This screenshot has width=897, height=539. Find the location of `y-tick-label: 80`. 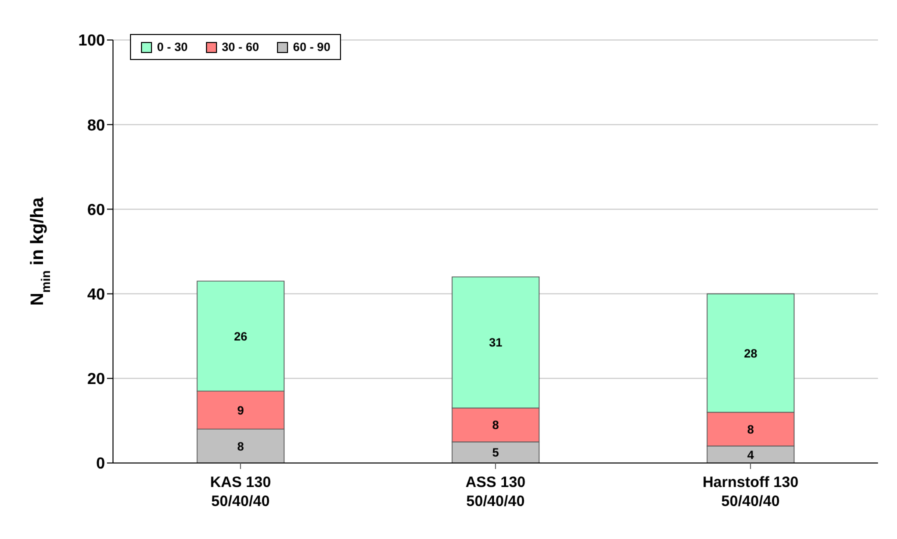

y-tick-label: 80 is located at coordinates (96, 125).